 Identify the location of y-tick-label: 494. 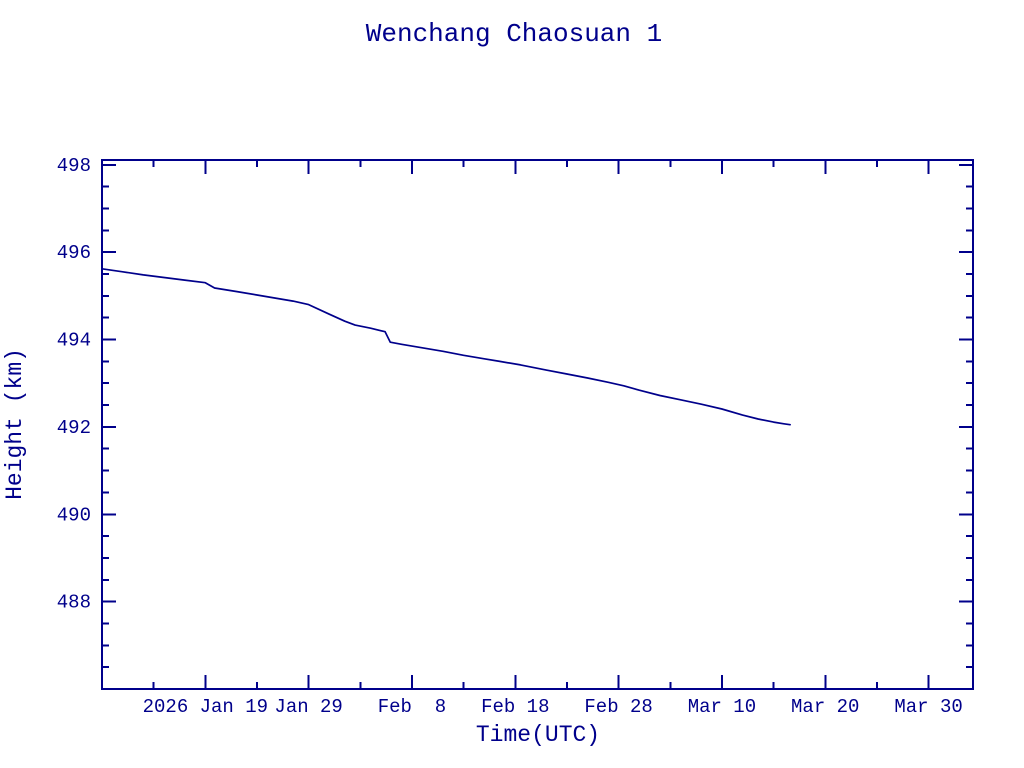
(74, 341).